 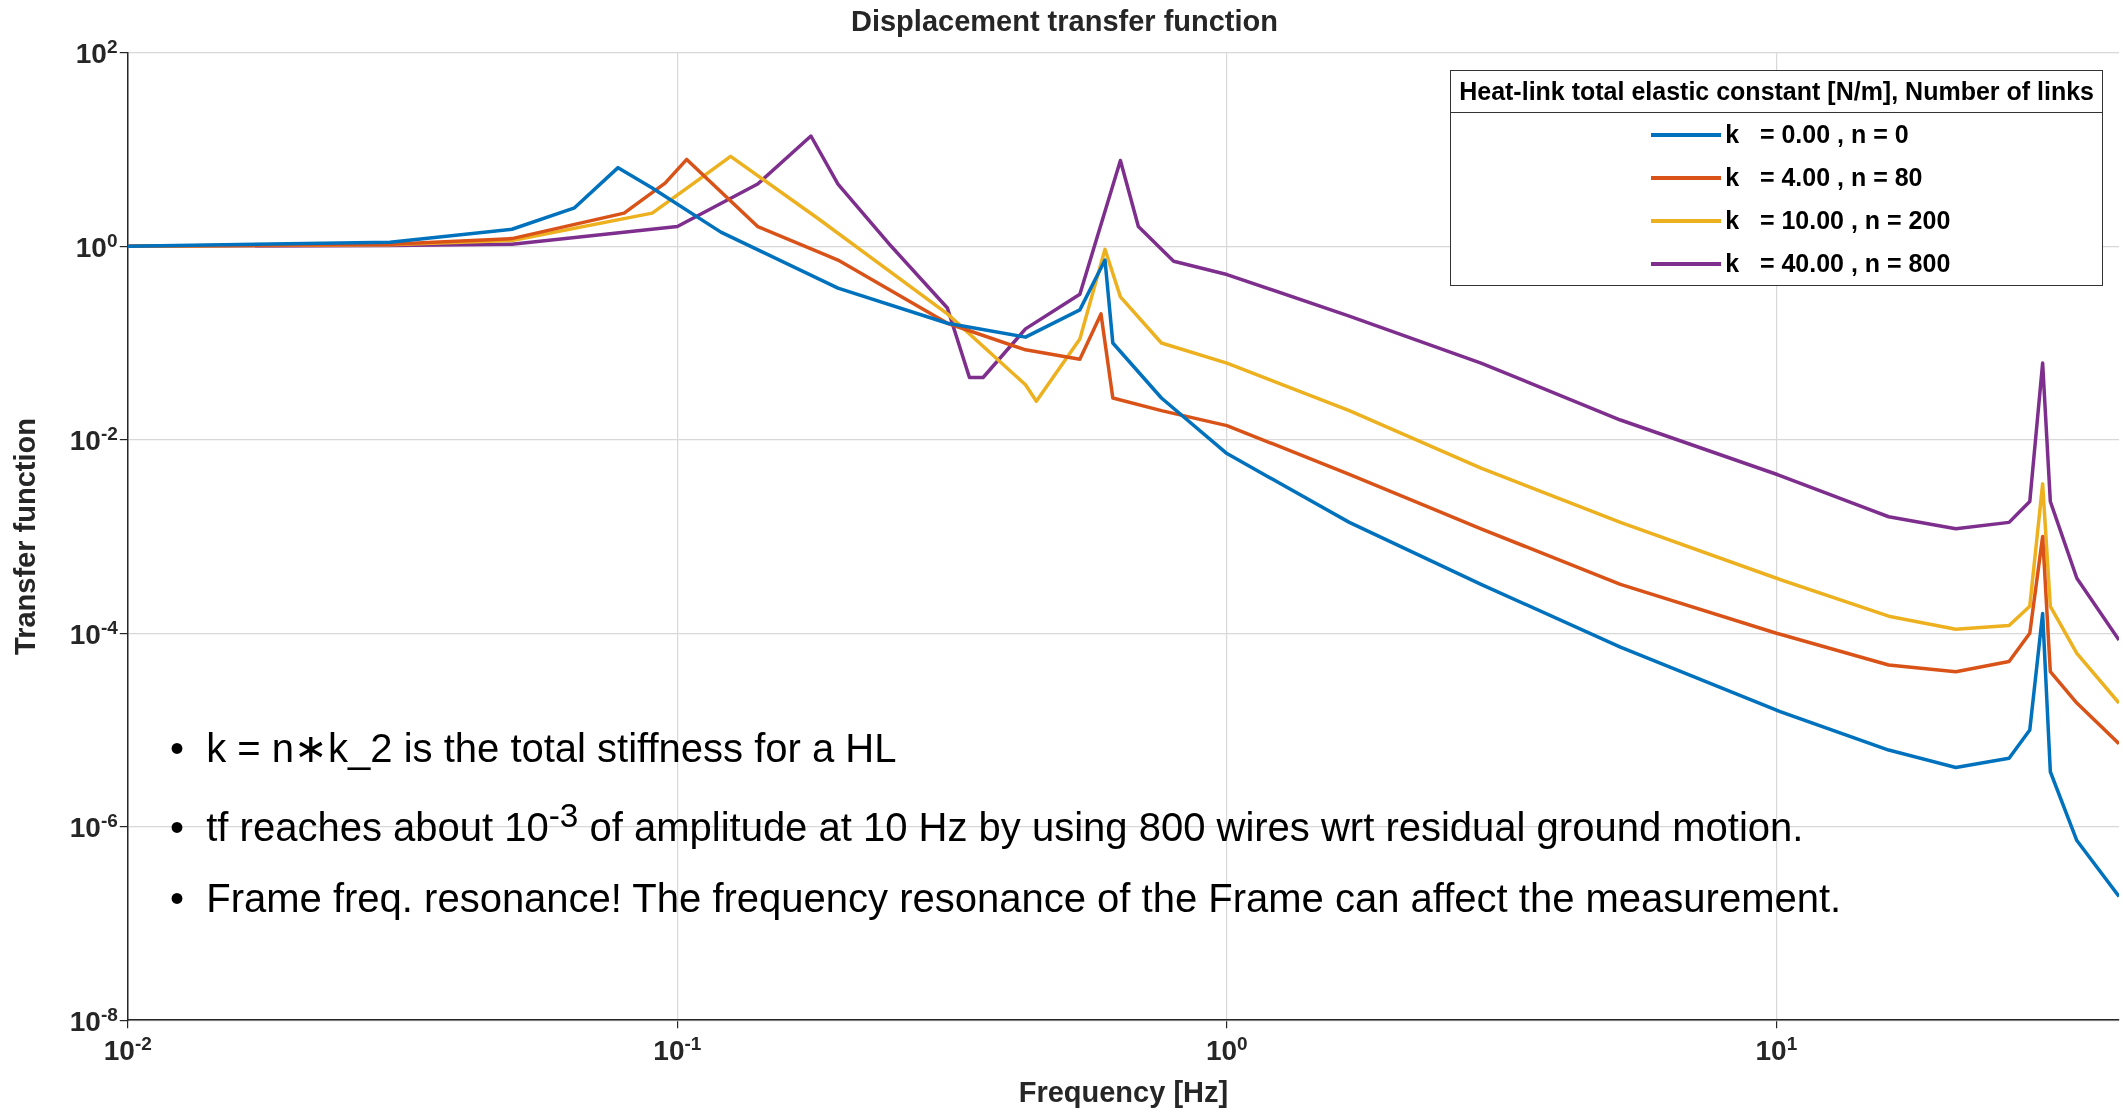 I want to click on legend-title: Heat-link total elastic constant [N/m], Number of links, so click(x=1776, y=92).